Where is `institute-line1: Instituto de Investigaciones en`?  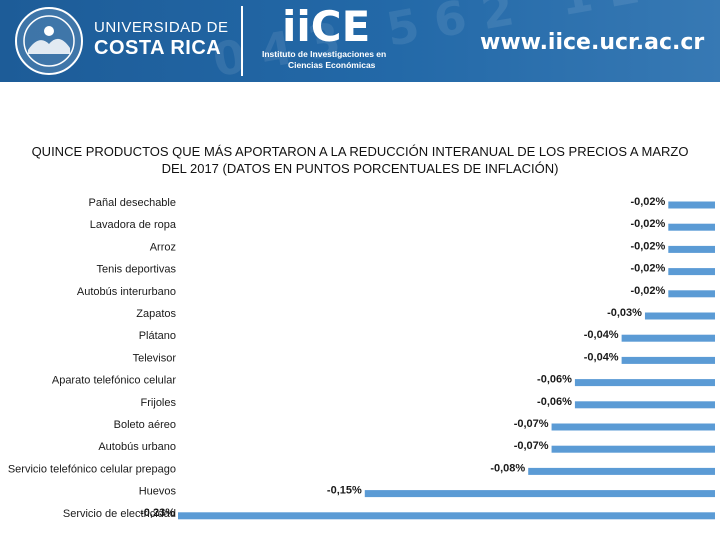 institute-line1: Instituto de Investigaciones en is located at coordinates (324, 54).